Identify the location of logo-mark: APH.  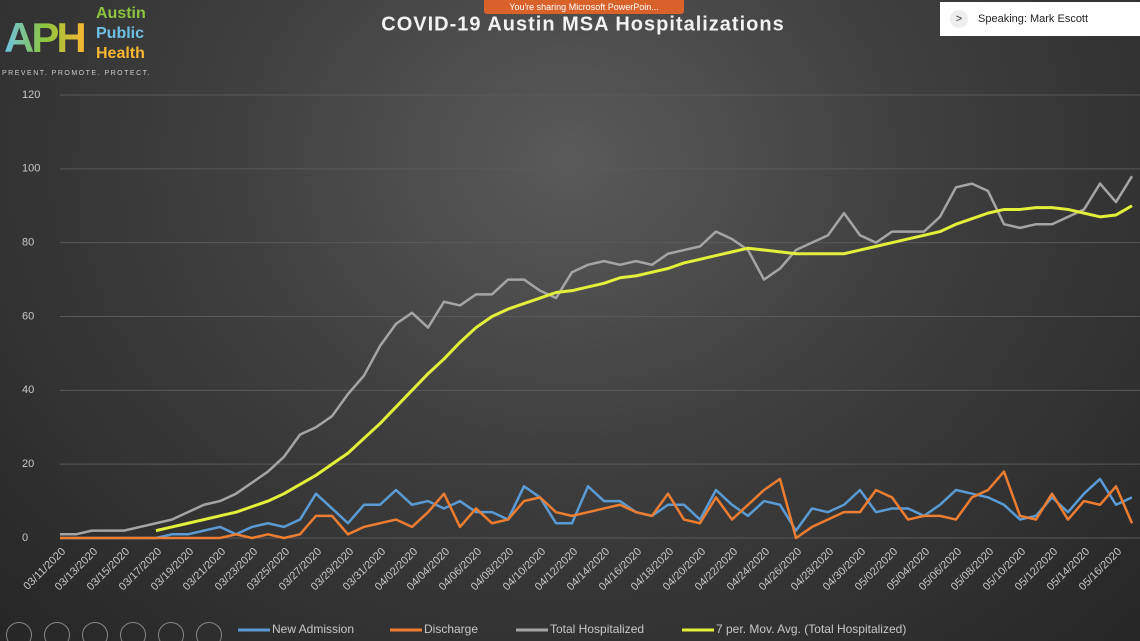
(45, 37).